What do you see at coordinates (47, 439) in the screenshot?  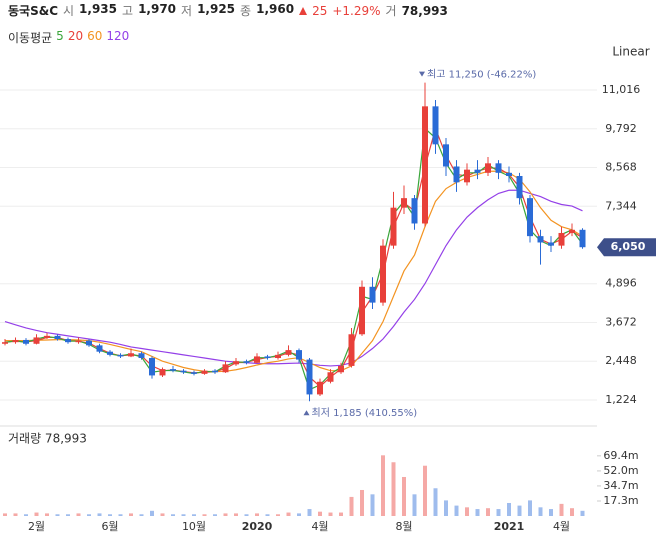 I see `volume-title: 거래량 78,993` at bounding box center [47, 439].